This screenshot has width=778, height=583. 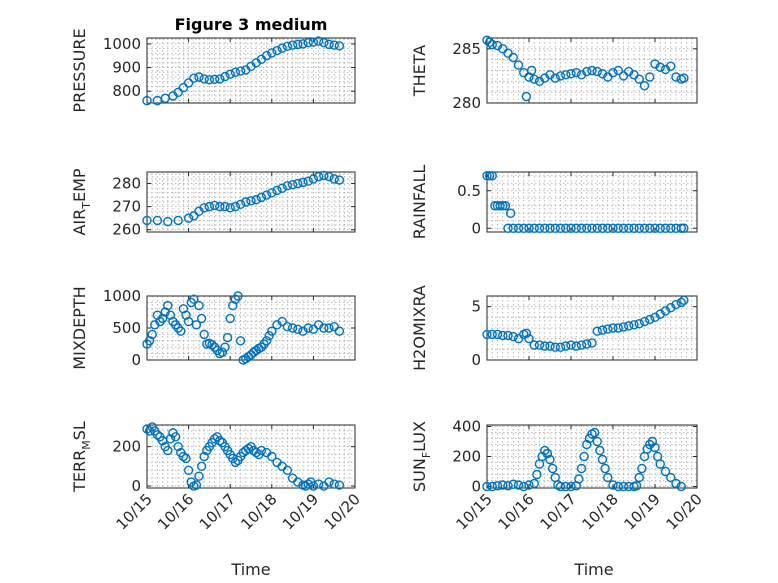 What do you see at coordinates (126, 230) in the screenshot?
I see `y-tick-label: 260` at bounding box center [126, 230].